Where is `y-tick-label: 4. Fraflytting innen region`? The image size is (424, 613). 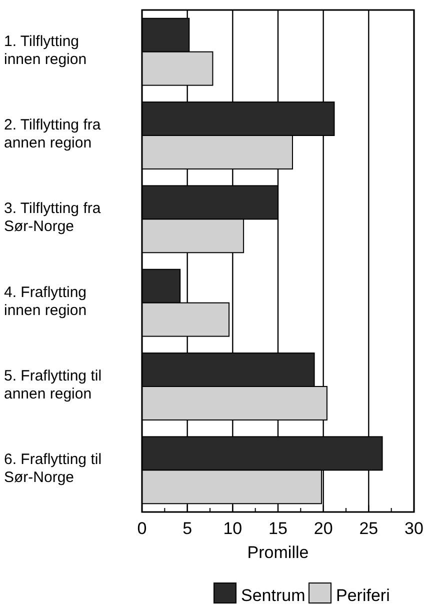 y-tick-label: 4. Fraflytting innen region is located at coordinates (45, 301).